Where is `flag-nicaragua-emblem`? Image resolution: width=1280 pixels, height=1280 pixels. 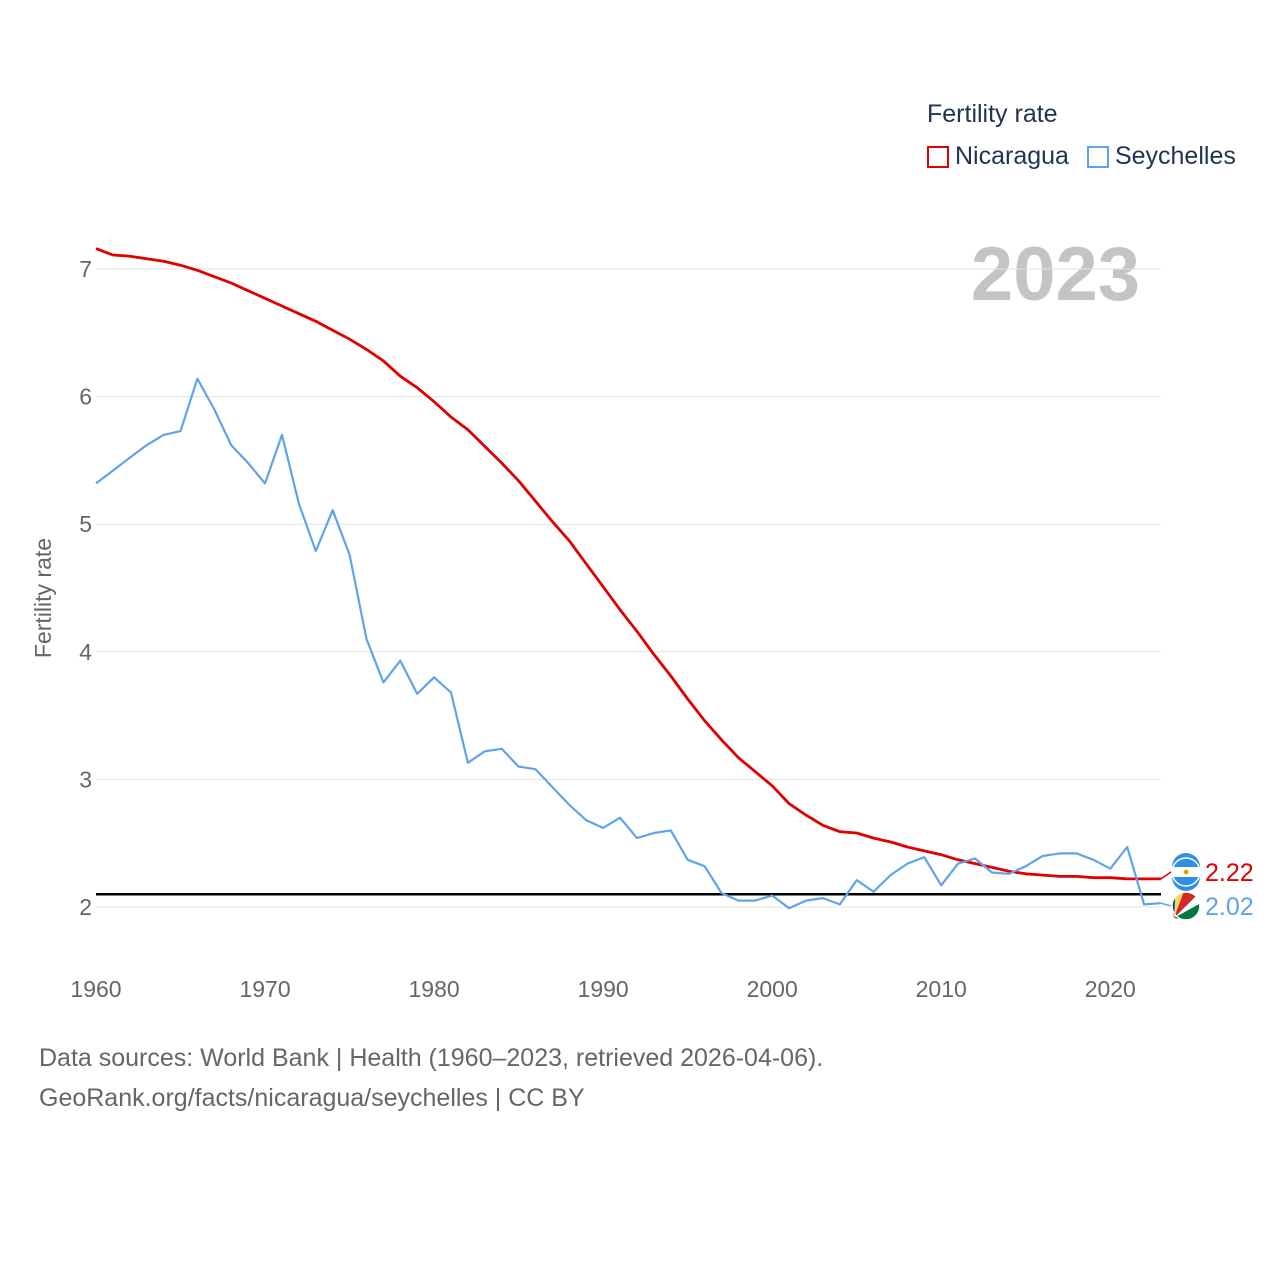
flag-nicaragua-emblem is located at coordinates (1186, 872).